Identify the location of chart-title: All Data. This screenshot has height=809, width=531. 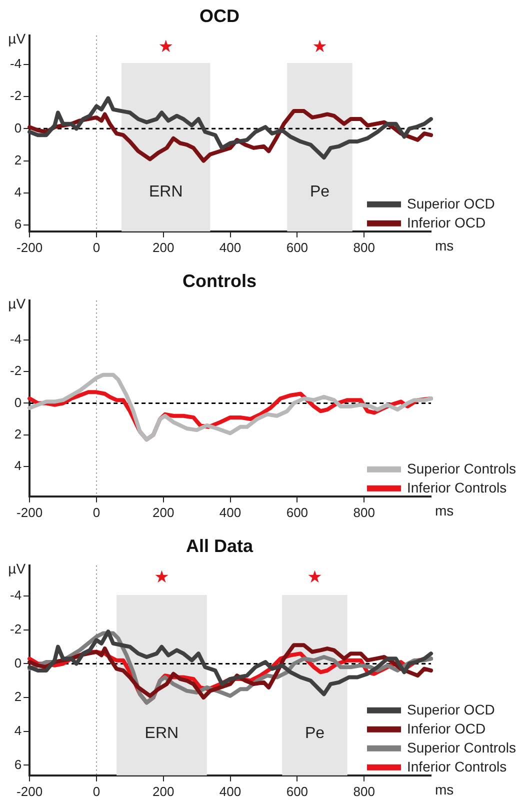
(220, 546).